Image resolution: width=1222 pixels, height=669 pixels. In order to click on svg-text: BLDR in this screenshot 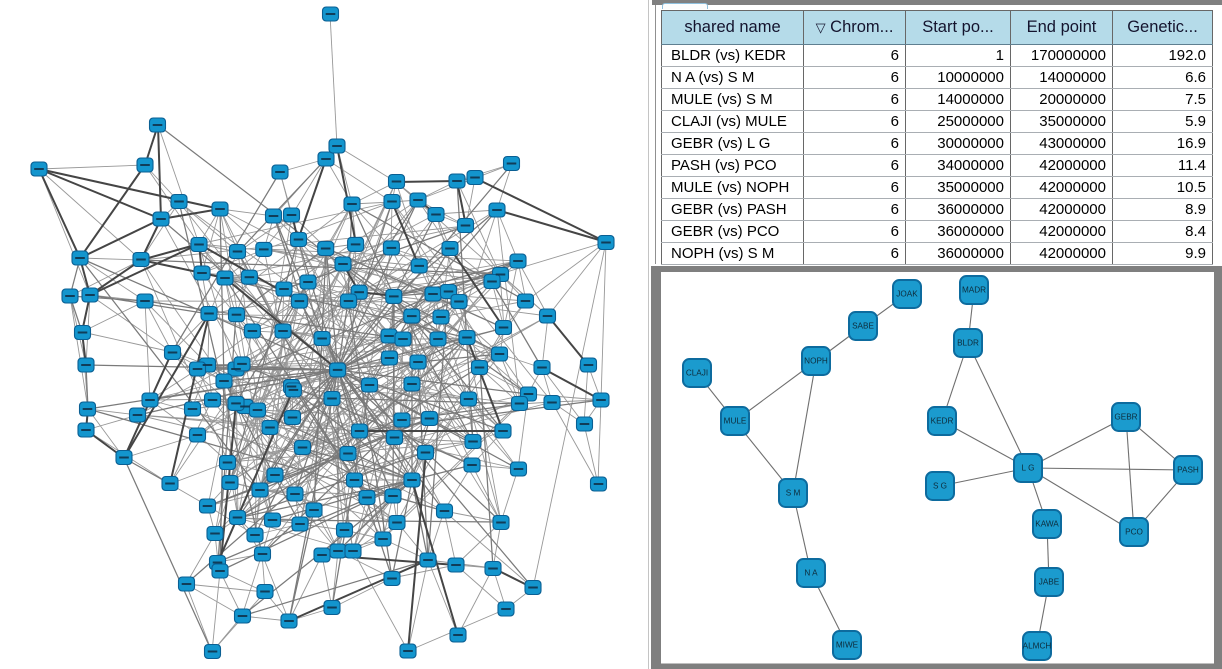, I will do `click(968, 343)`.